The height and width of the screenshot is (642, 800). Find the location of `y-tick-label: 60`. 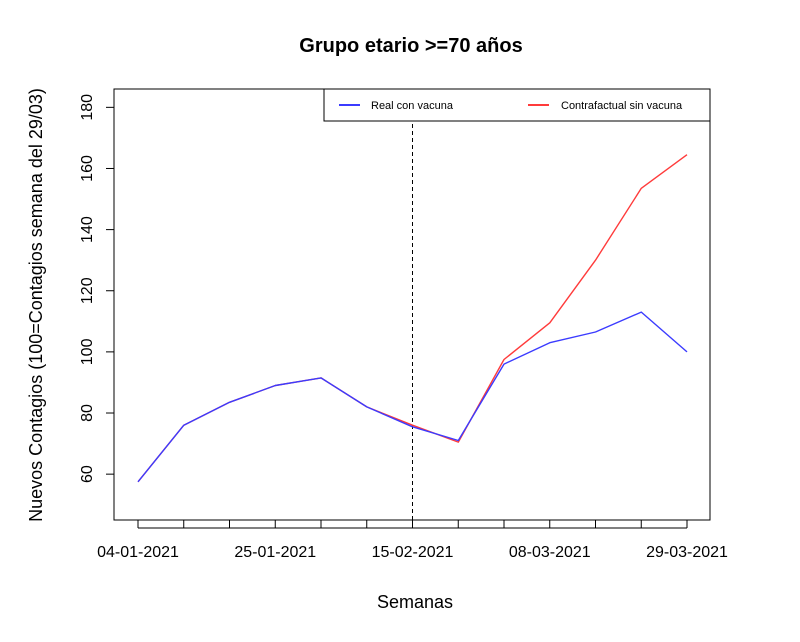

y-tick-label: 60 is located at coordinates (87, 474).